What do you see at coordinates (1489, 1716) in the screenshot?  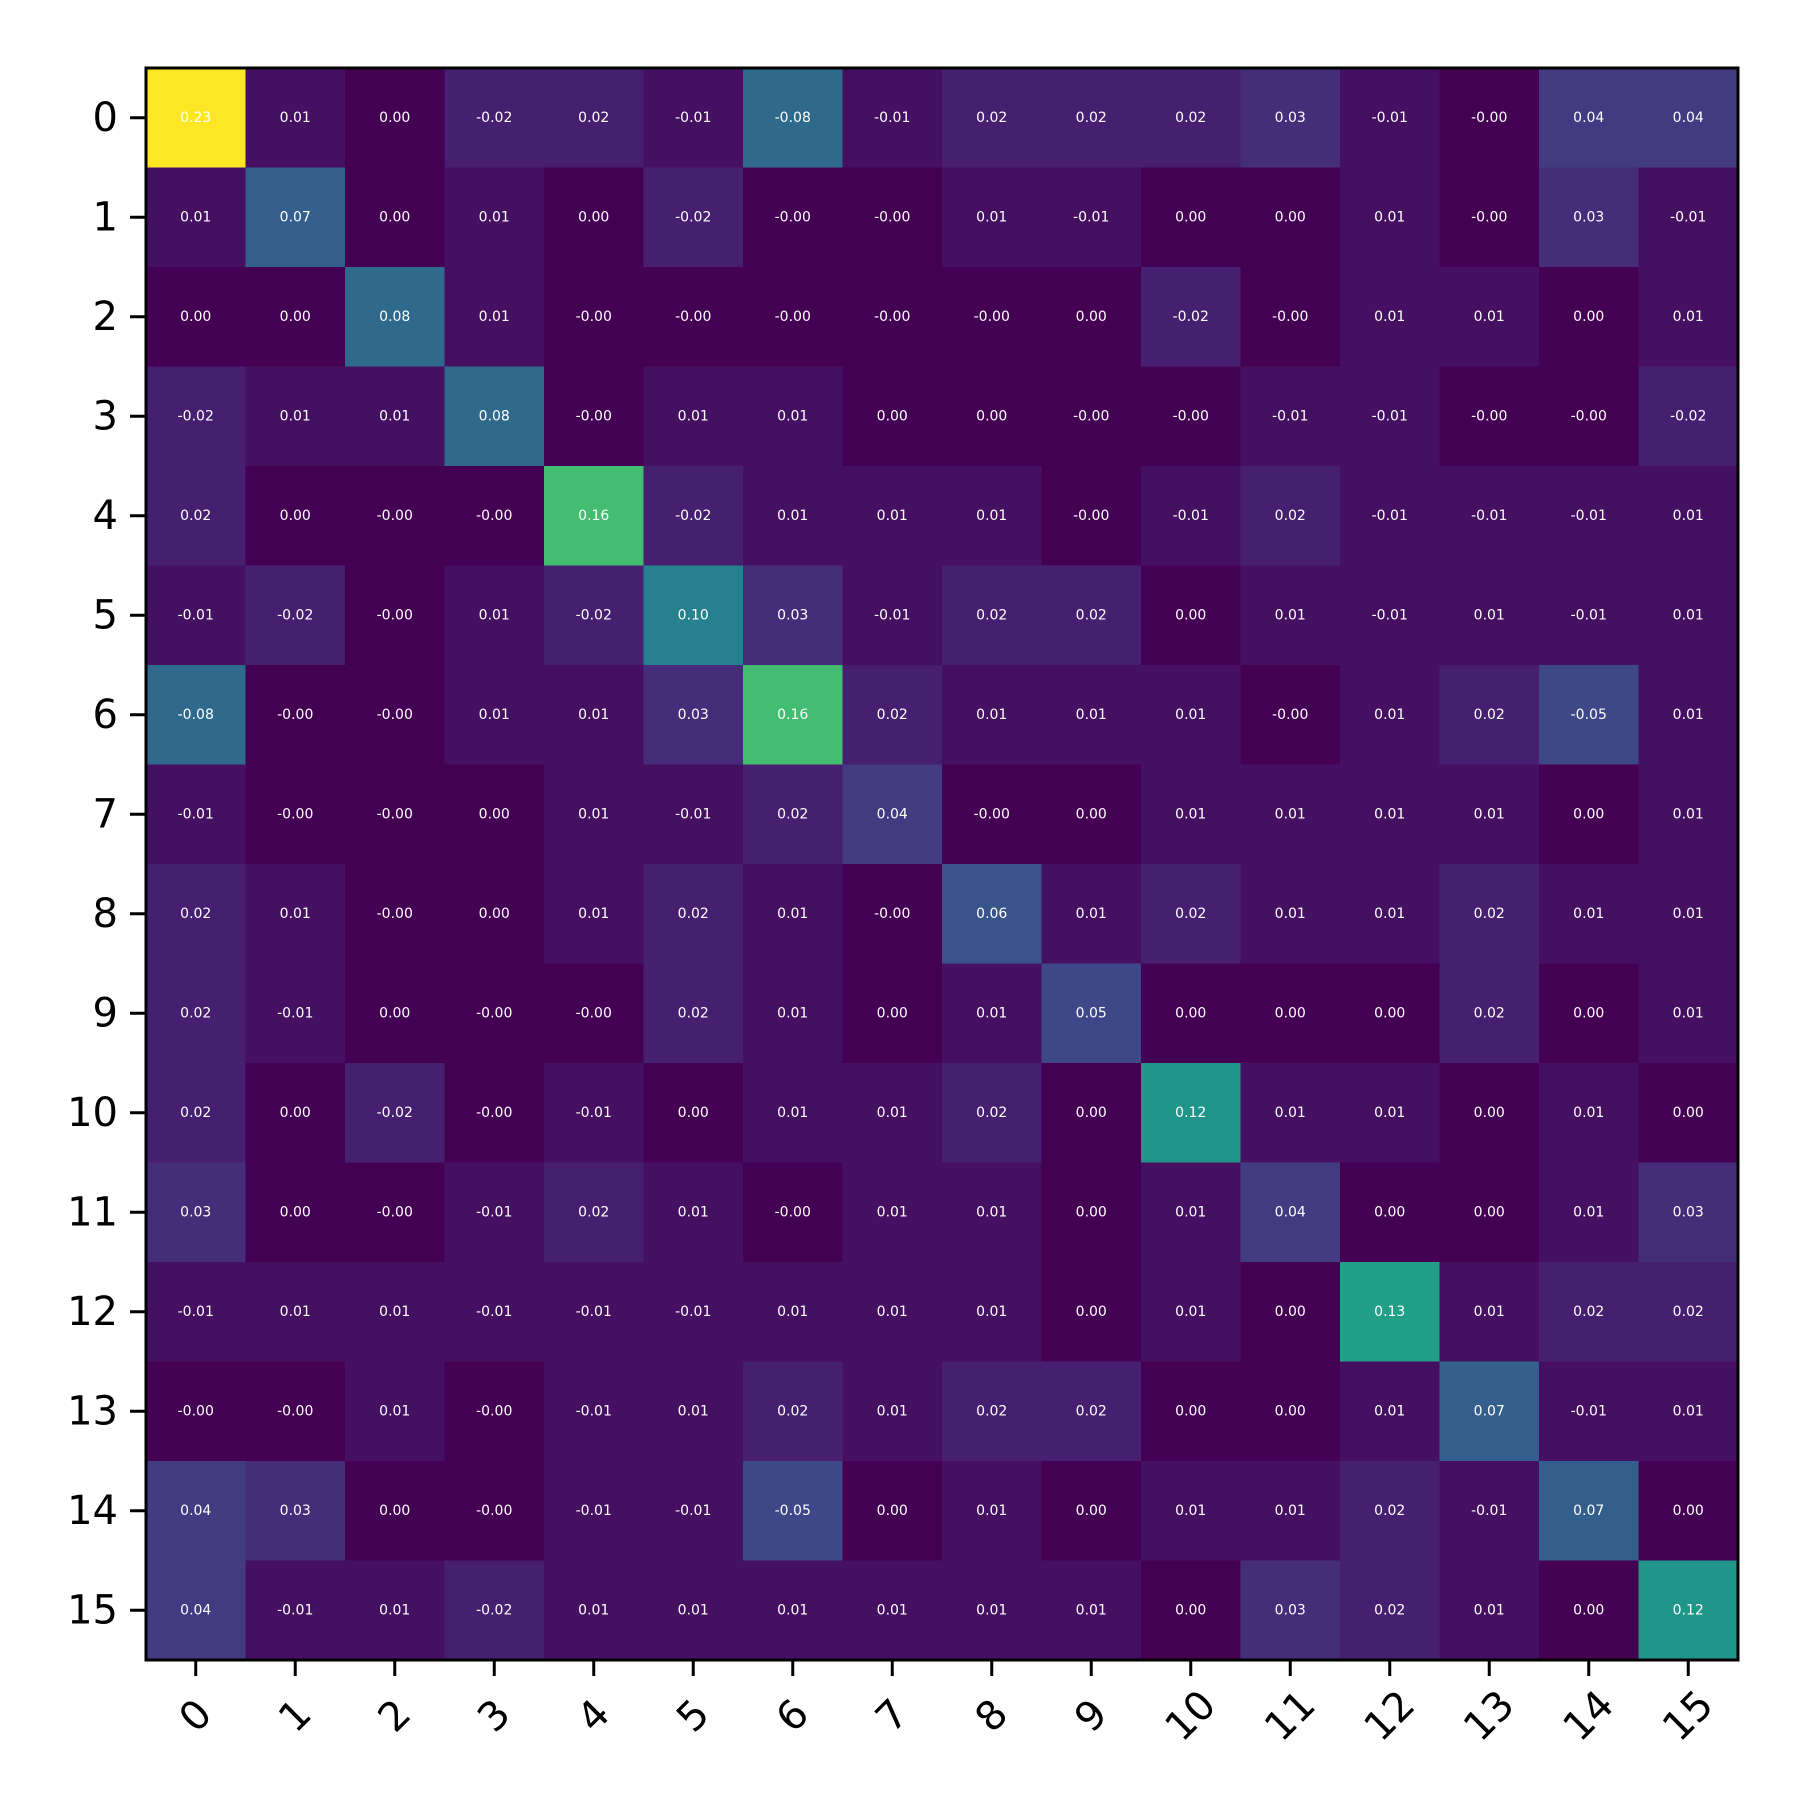 I see `x-tick-label: 13` at bounding box center [1489, 1716].